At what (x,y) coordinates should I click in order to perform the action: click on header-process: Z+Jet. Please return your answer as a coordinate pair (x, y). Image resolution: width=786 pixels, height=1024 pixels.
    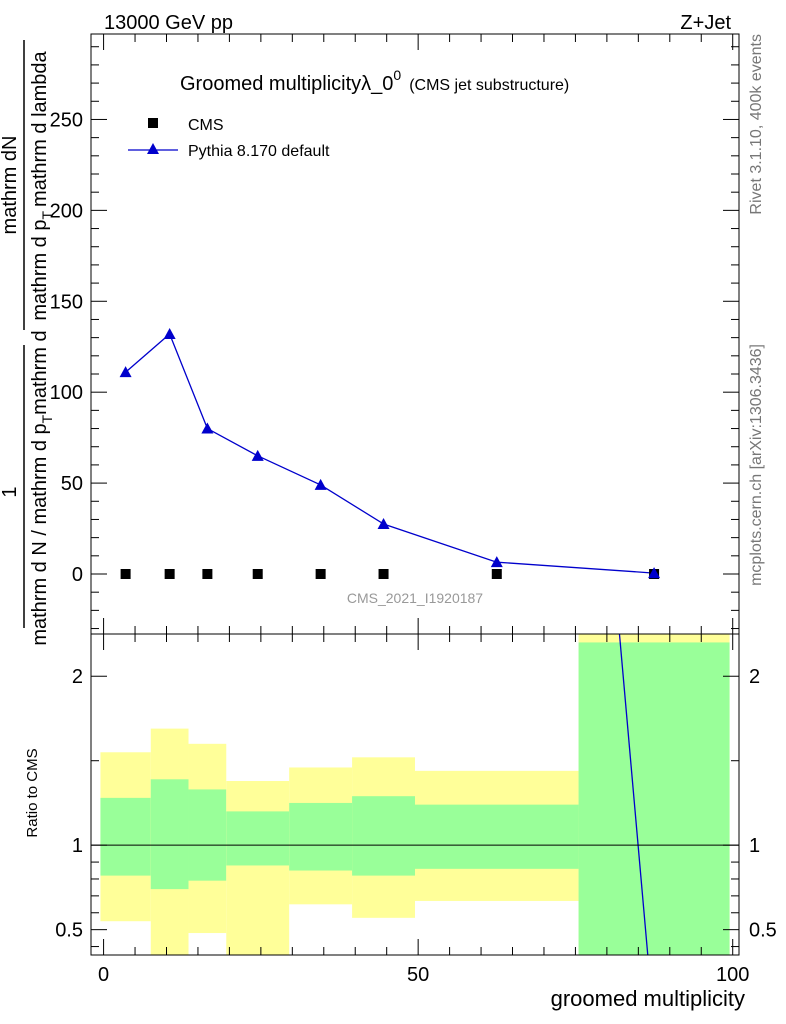
    Looking at the image, I should click on (705, 23).